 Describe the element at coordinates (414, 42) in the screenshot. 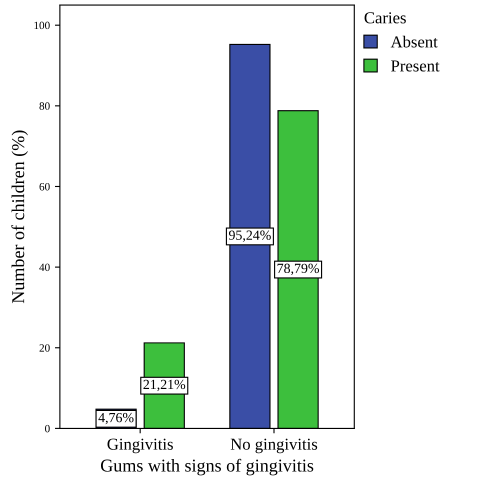

I see `legend-label: Absent` at that location.